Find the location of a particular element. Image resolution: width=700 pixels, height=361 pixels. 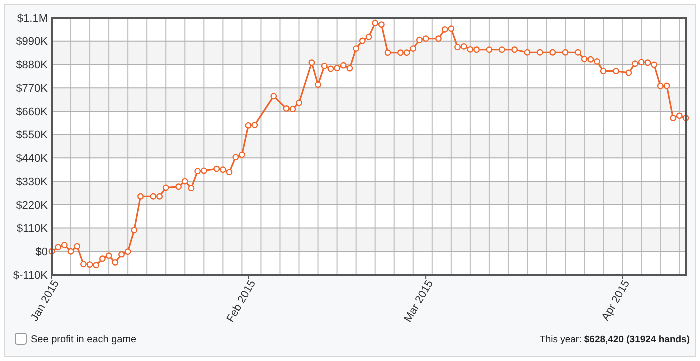

y-tick-label: $330K is located at coordinates (32, 182).